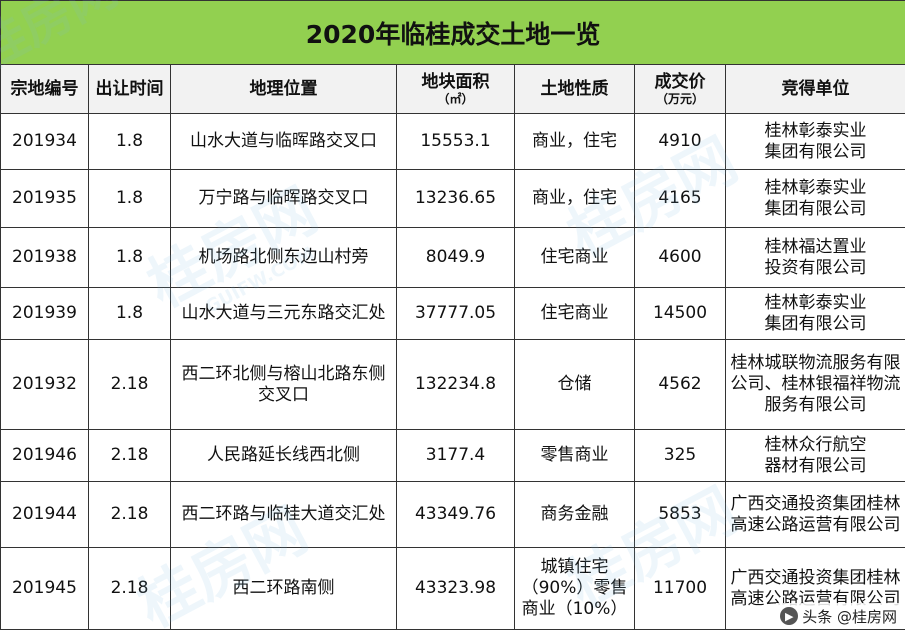 This screenshot has height=644, width=905. Describe the element at coordinates (456, 385) in the screenshot. I see `cell-area: 132234.8` at that location.